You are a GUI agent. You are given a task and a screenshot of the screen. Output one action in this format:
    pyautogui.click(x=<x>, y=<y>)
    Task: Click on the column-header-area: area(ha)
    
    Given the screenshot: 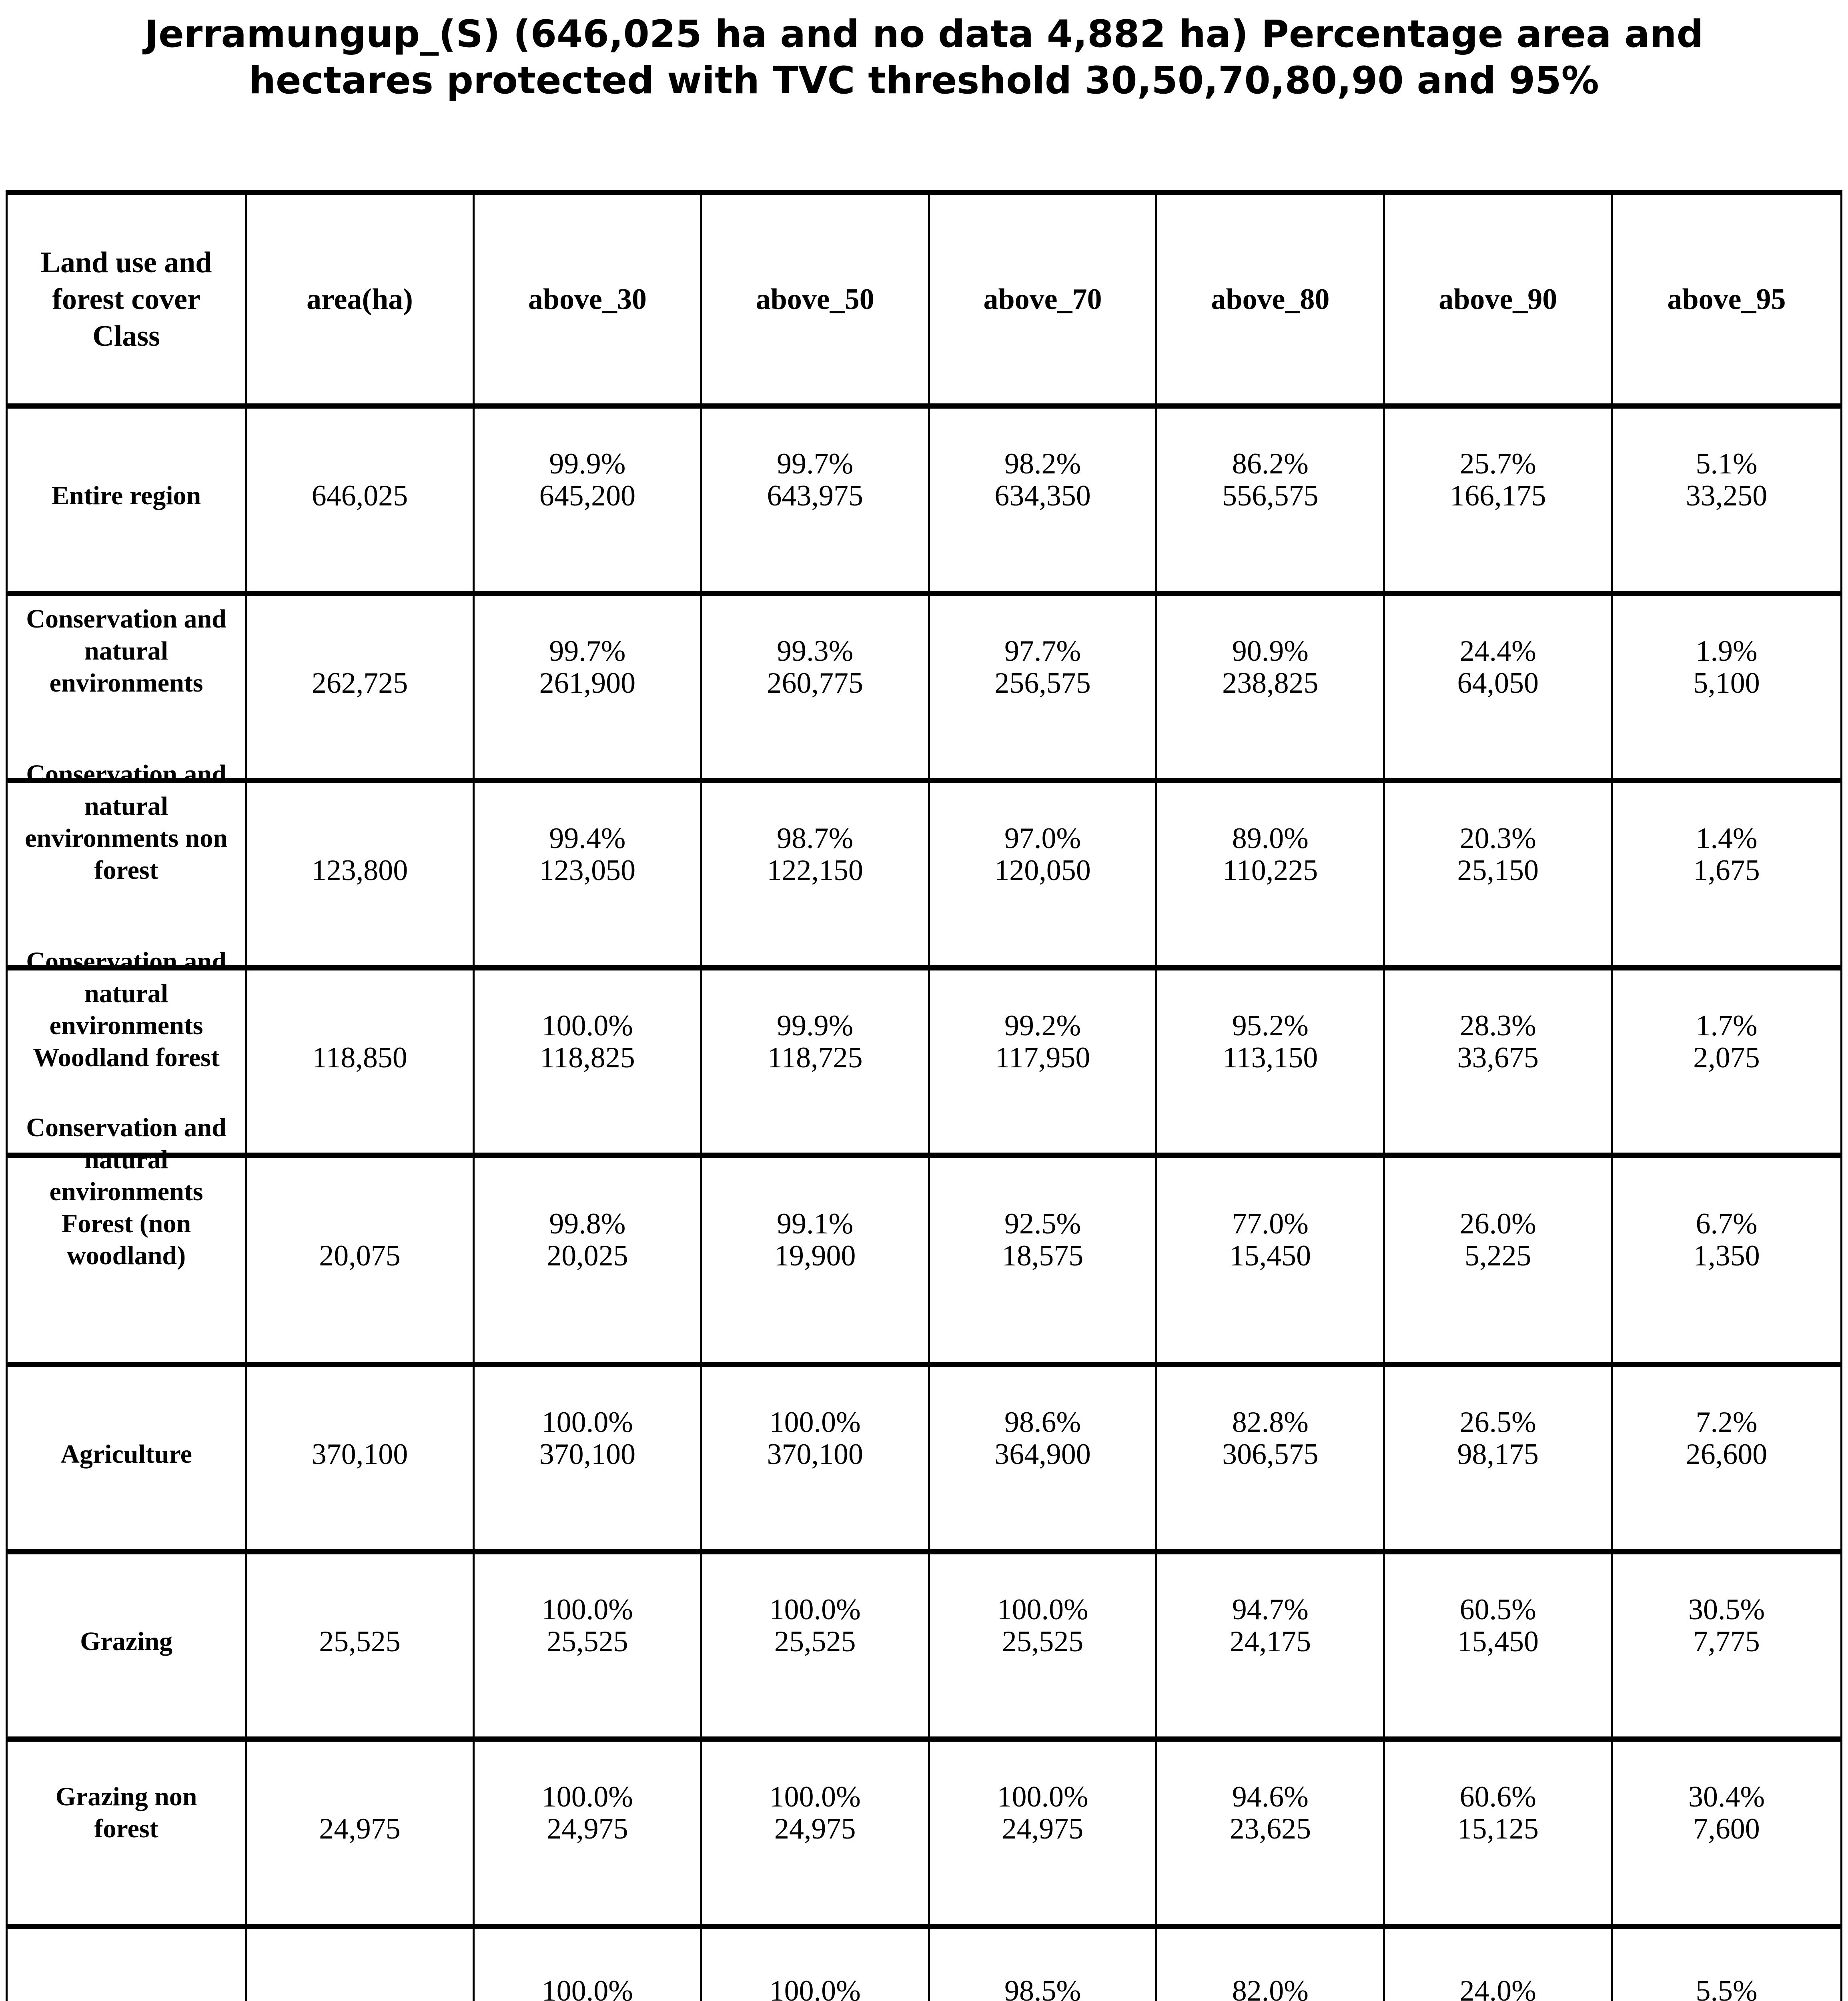 What is the action you would take?
    pyautogui.click(x=361, y=299)
    